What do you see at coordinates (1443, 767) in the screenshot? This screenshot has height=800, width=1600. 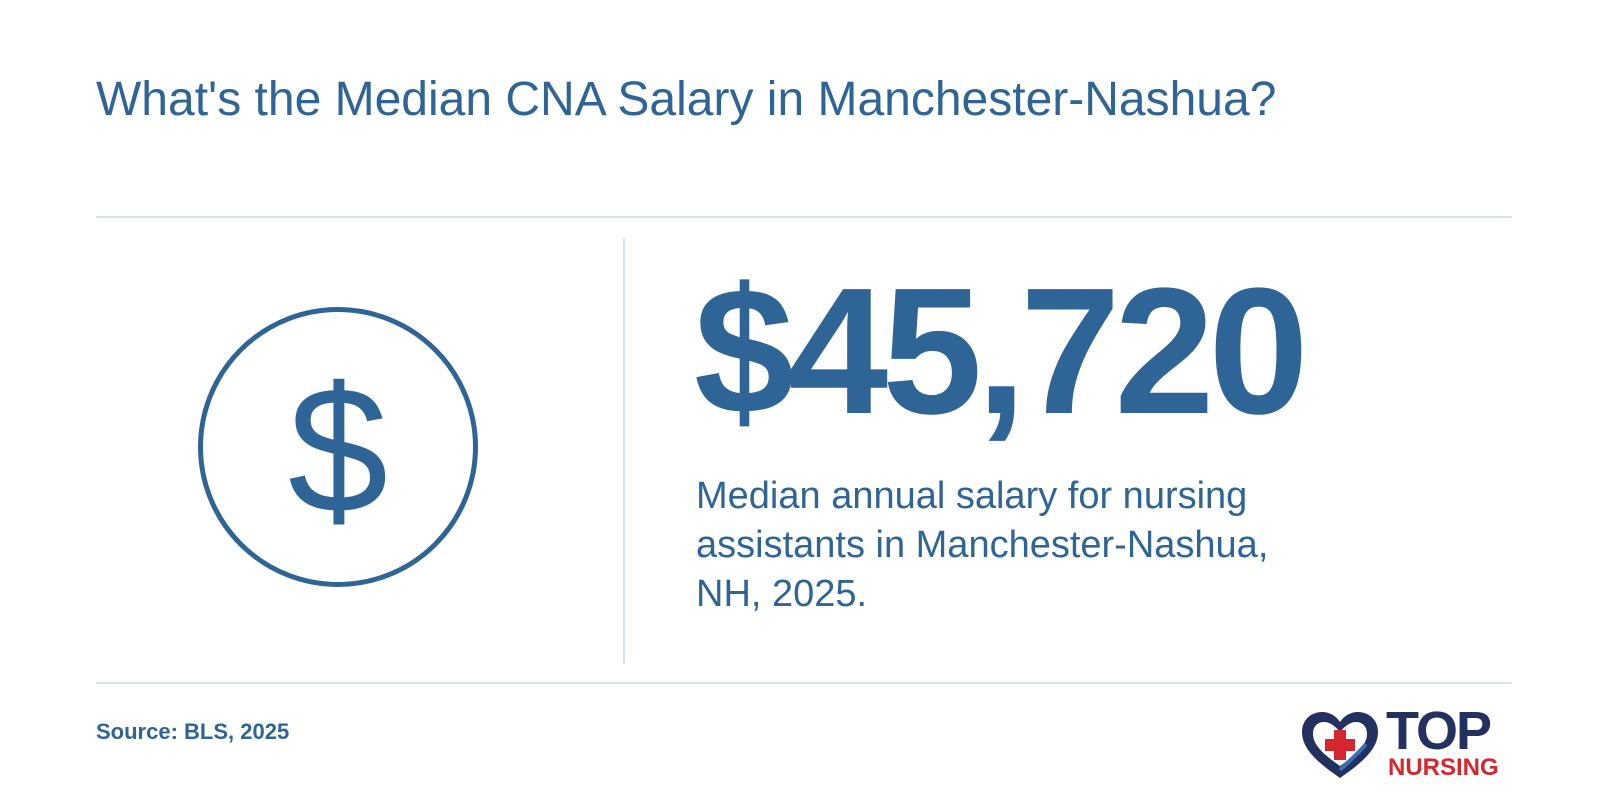 I see `logo-nursing-text: NURSING` at bounding box center [1443, 767].